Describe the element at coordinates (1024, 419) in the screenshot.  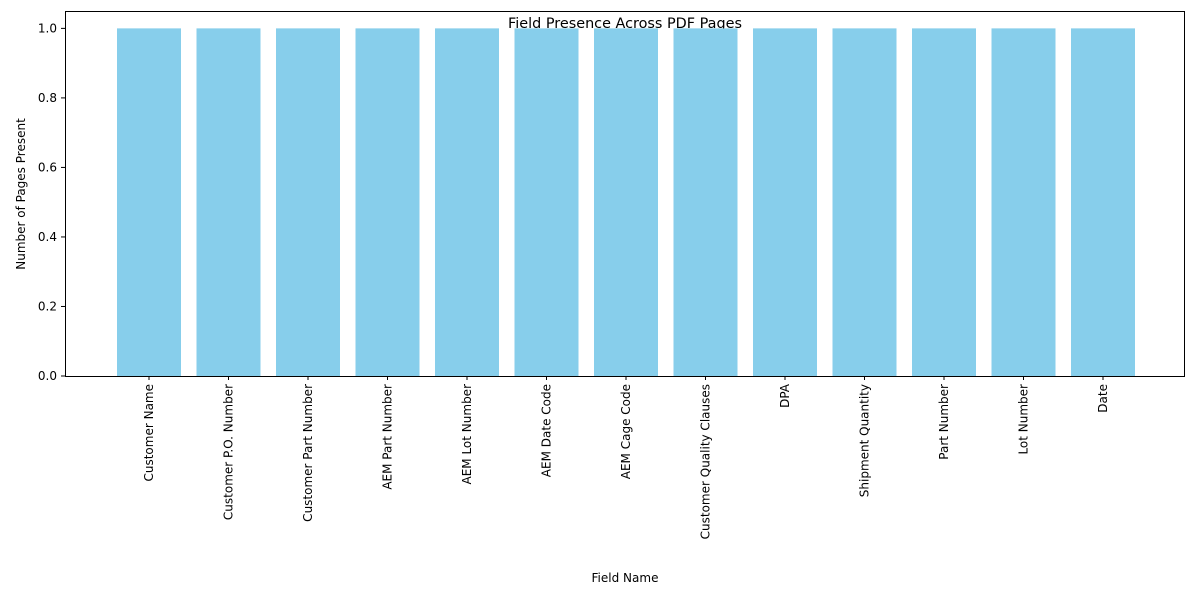
I see `x-tick-label: Lot Number` at that location.